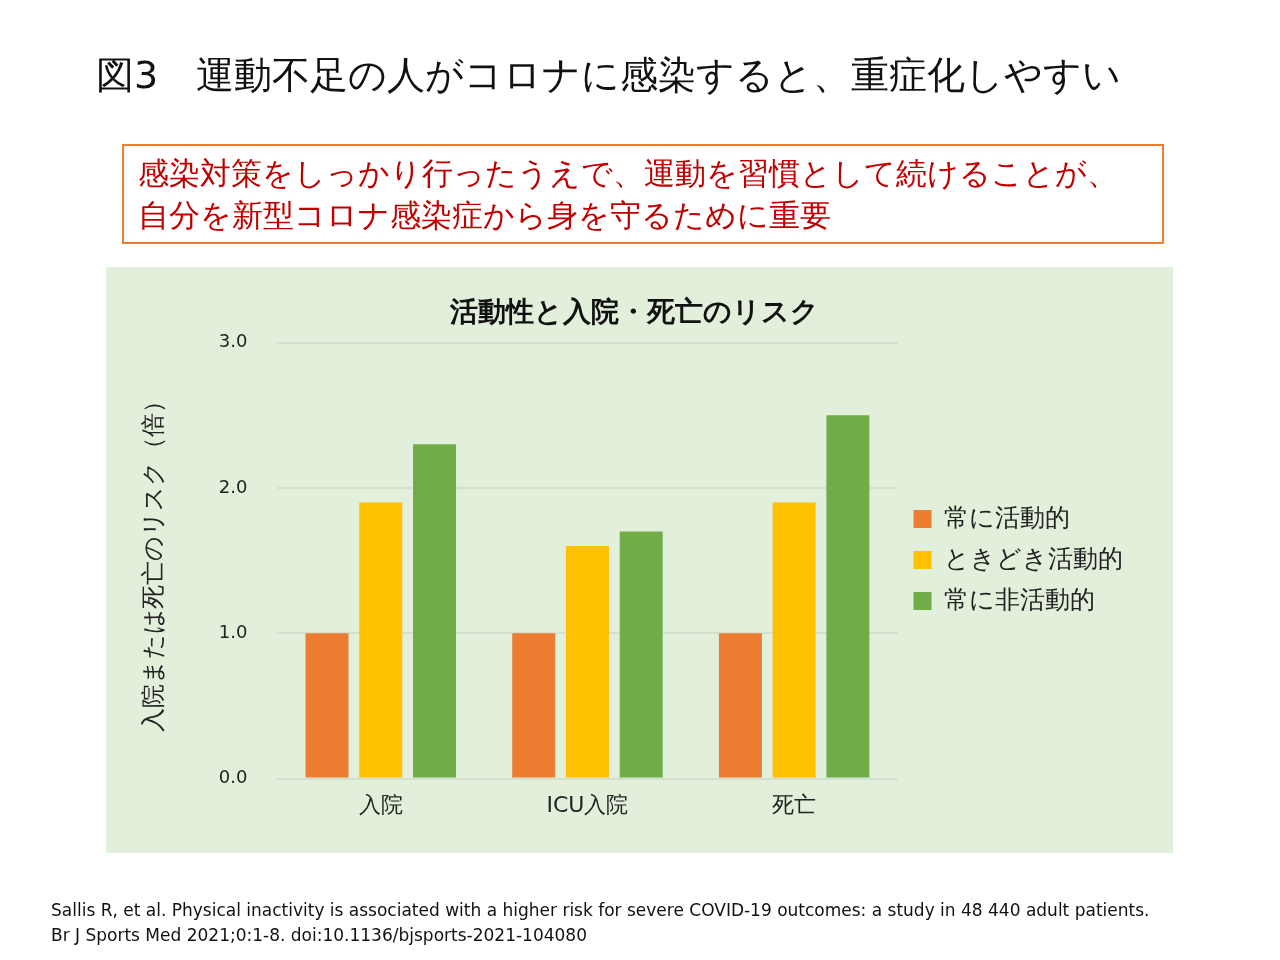 This screenshot has height=960, width=1280. What do you see at coordinates (1033, 558) in the screenshot?
I see `legend-label: ときどき活動的` at bounding box center [1033, 558].